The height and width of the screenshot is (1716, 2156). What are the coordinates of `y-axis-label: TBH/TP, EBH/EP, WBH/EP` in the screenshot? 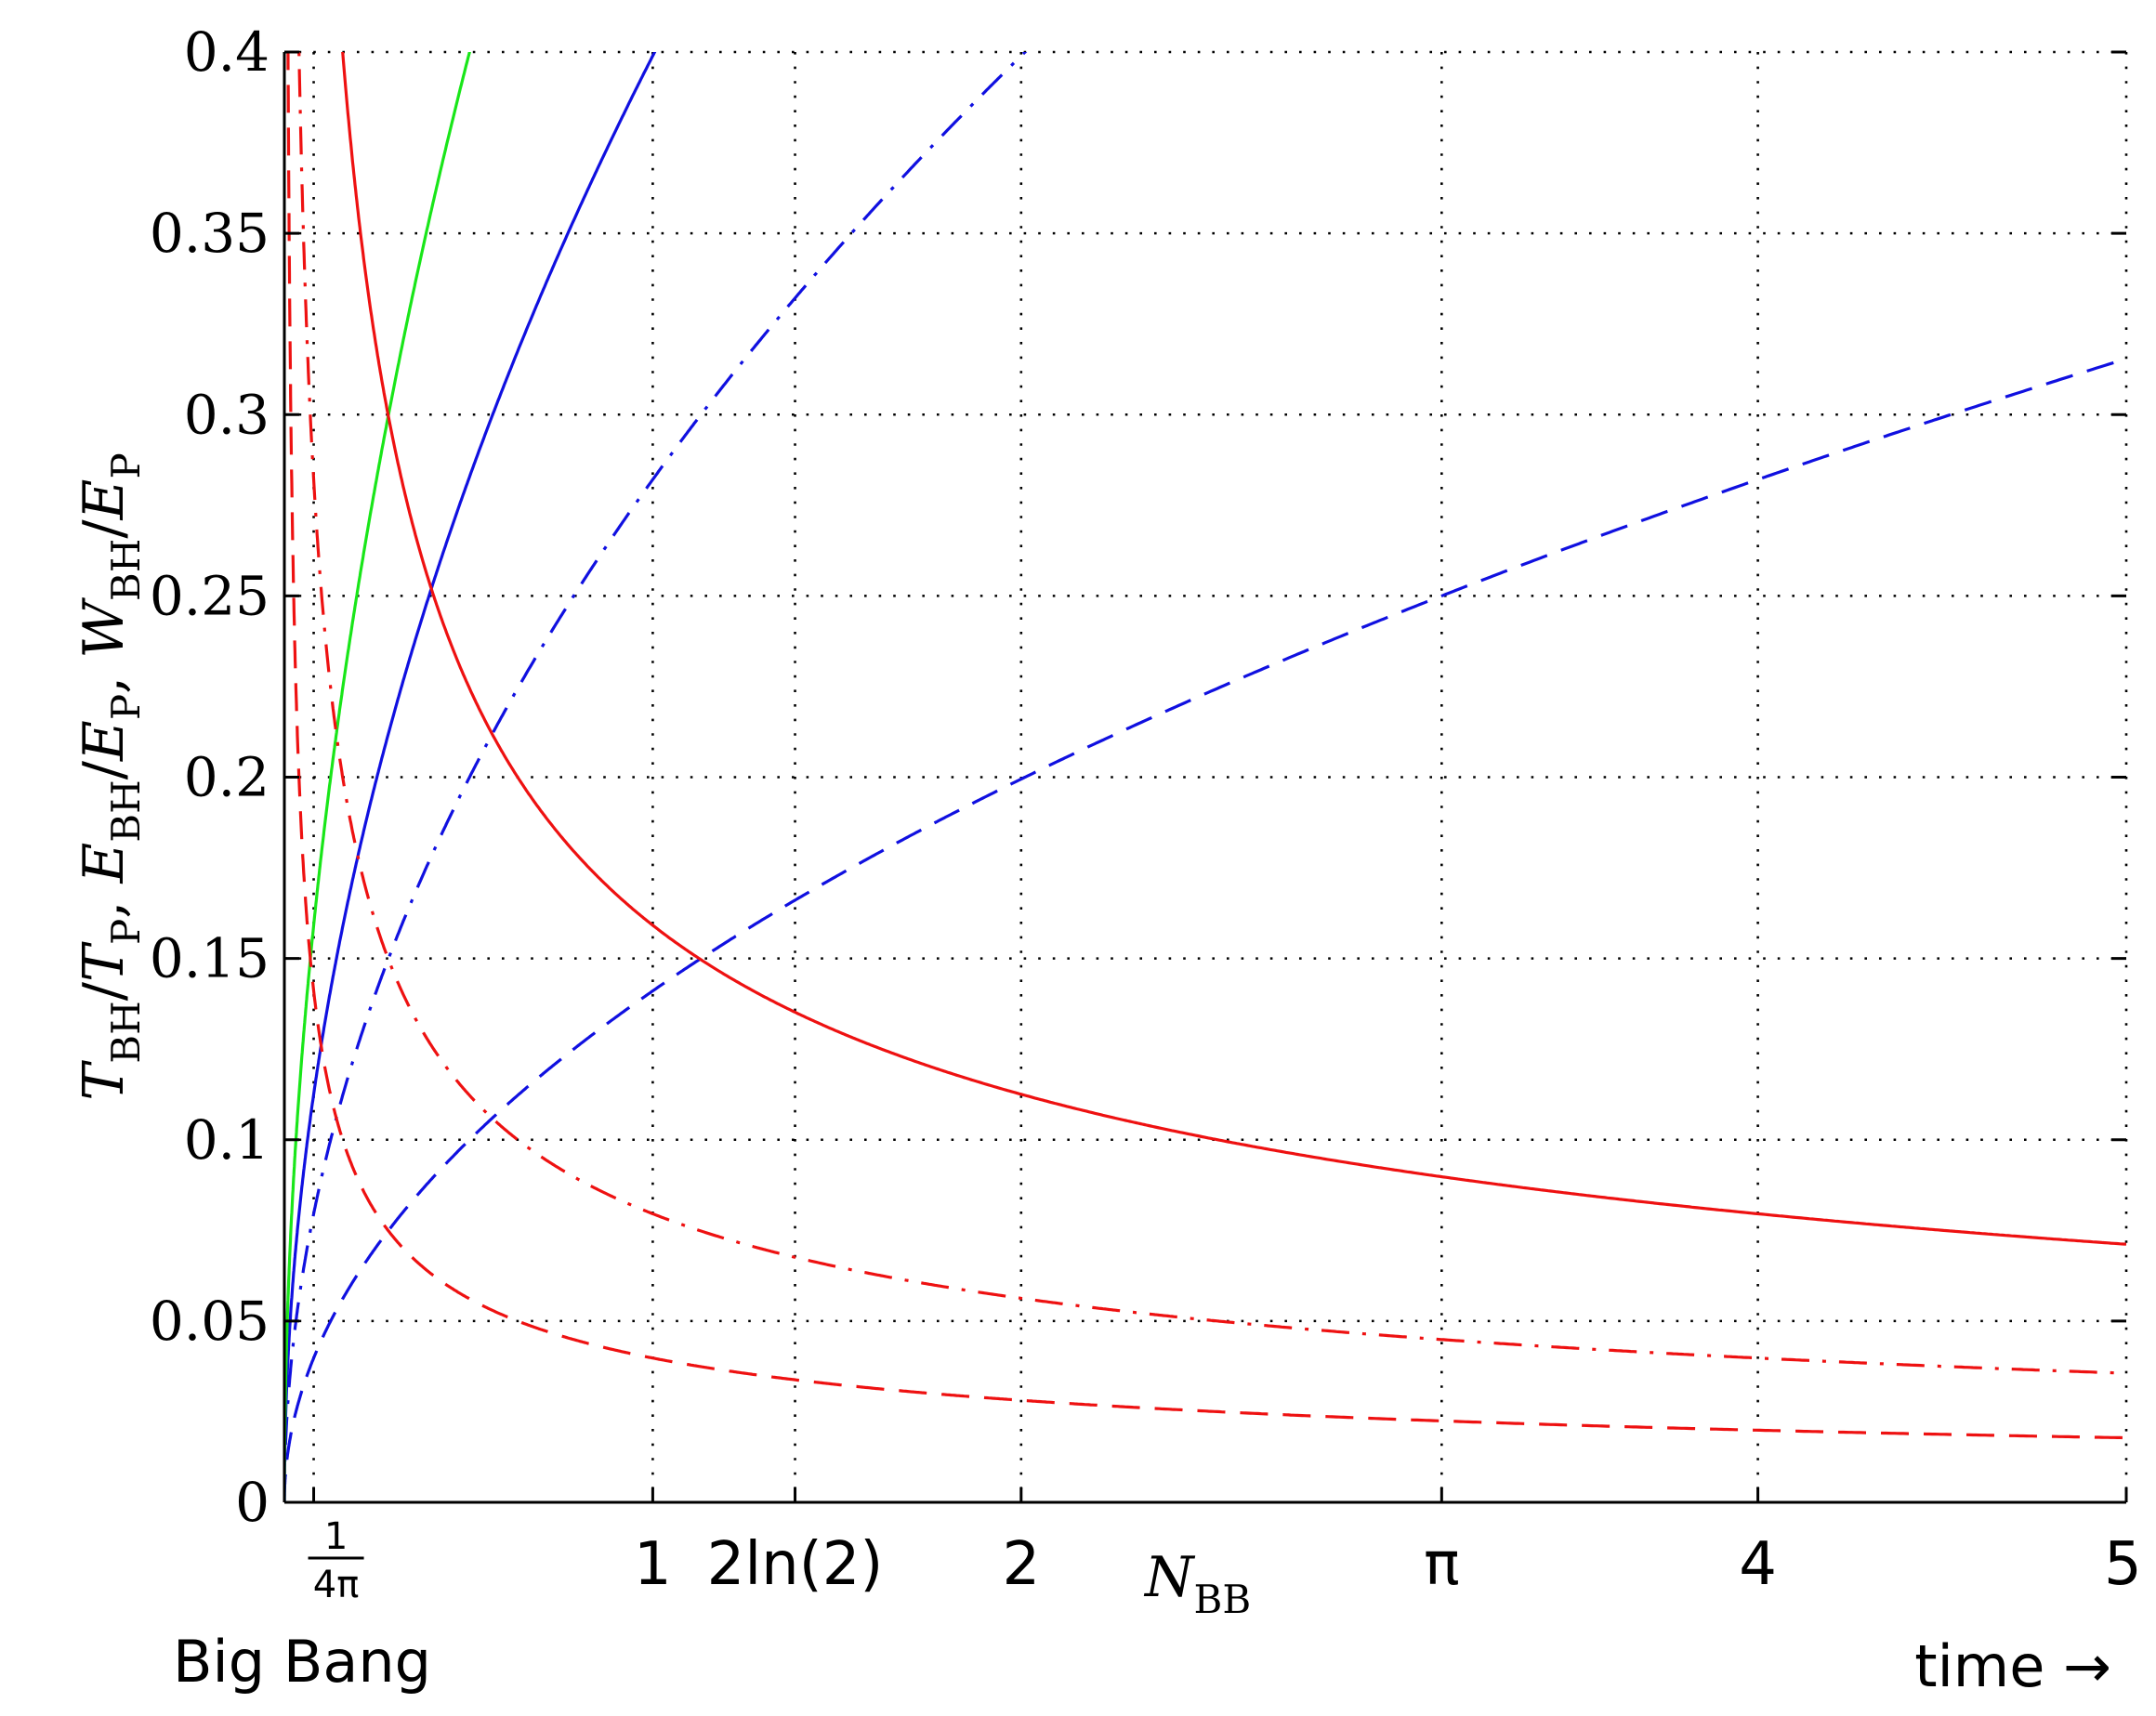 It's located at (111, 776).